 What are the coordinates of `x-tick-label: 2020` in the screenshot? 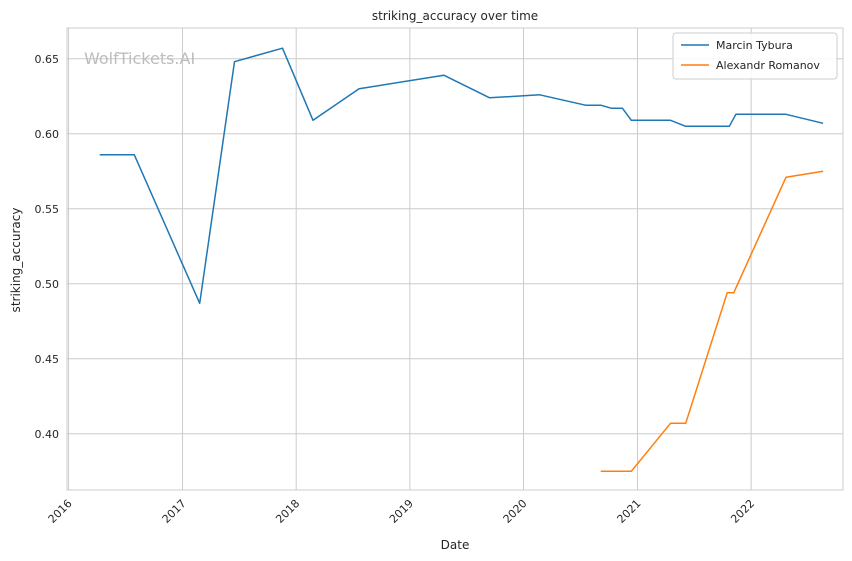 It's located at (515, 511).